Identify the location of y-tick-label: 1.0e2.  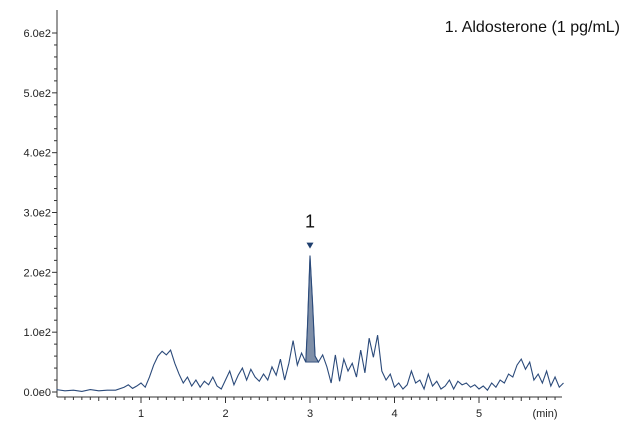
(37, 333).